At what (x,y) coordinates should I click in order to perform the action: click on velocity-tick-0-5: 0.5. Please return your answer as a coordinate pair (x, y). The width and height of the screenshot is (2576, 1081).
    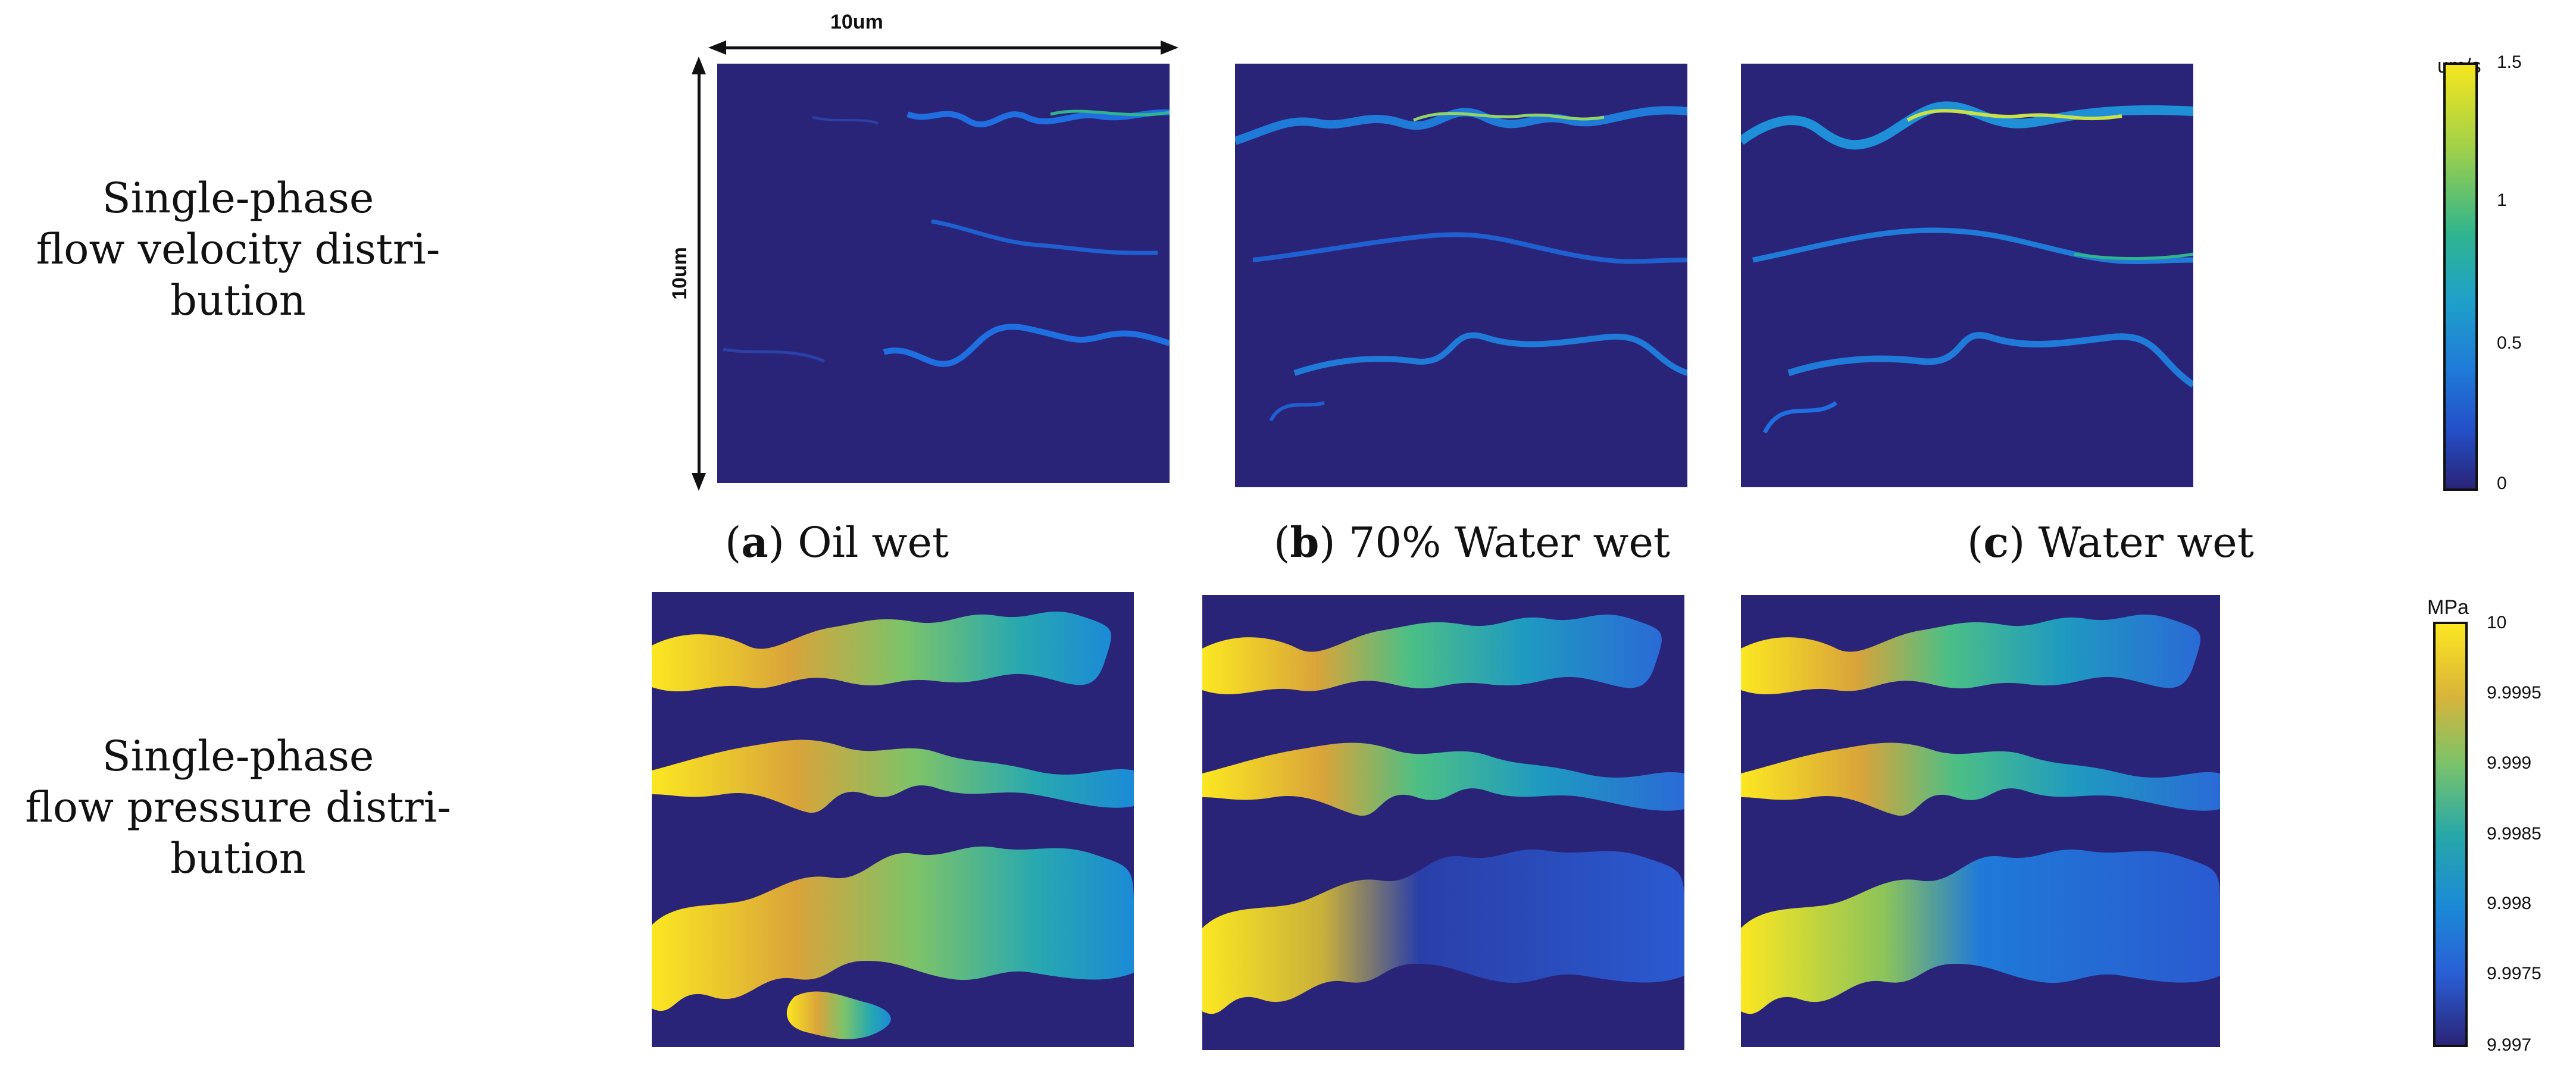
    Looking at the image, I should click on (2509, 343).